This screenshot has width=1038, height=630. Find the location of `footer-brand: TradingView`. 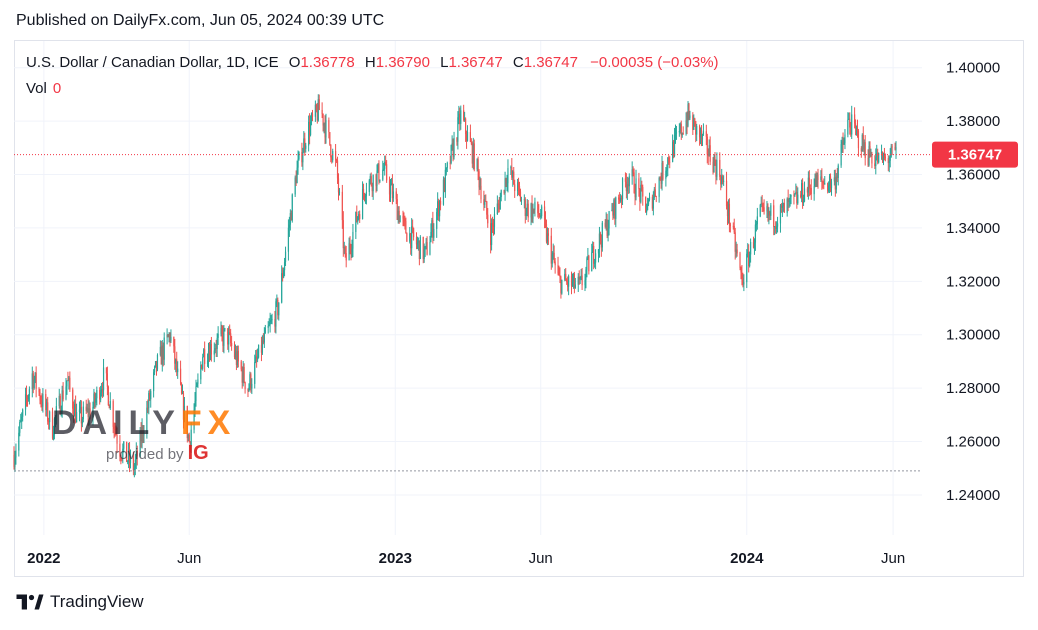

footer-brand: TradingView is located at coordinates (80, 602).